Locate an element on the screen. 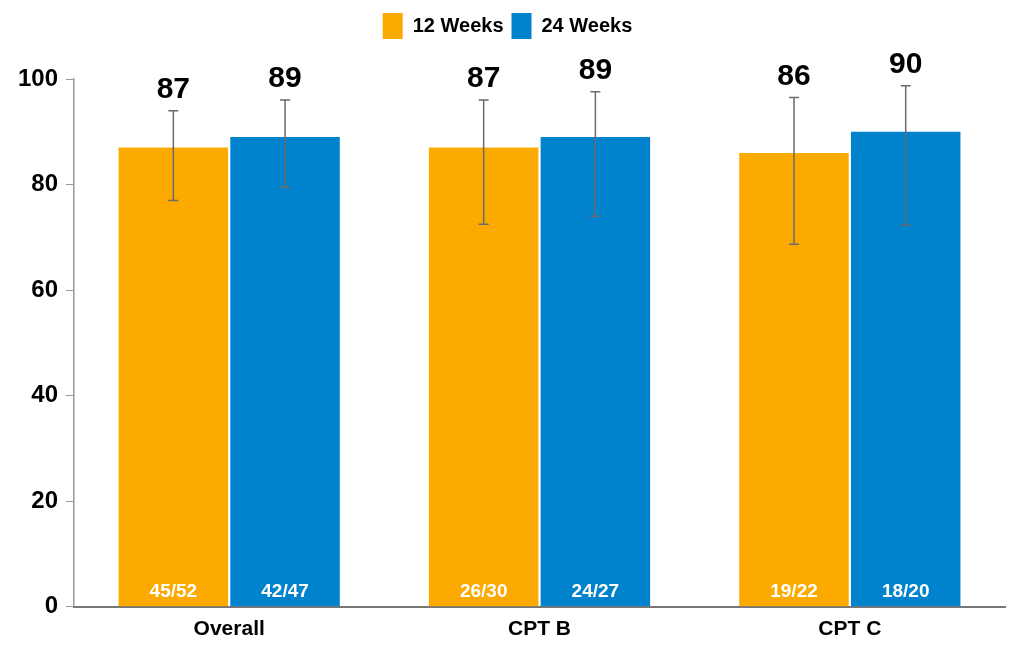  x-tick-label: Overall is located at coordinates (229, 628).